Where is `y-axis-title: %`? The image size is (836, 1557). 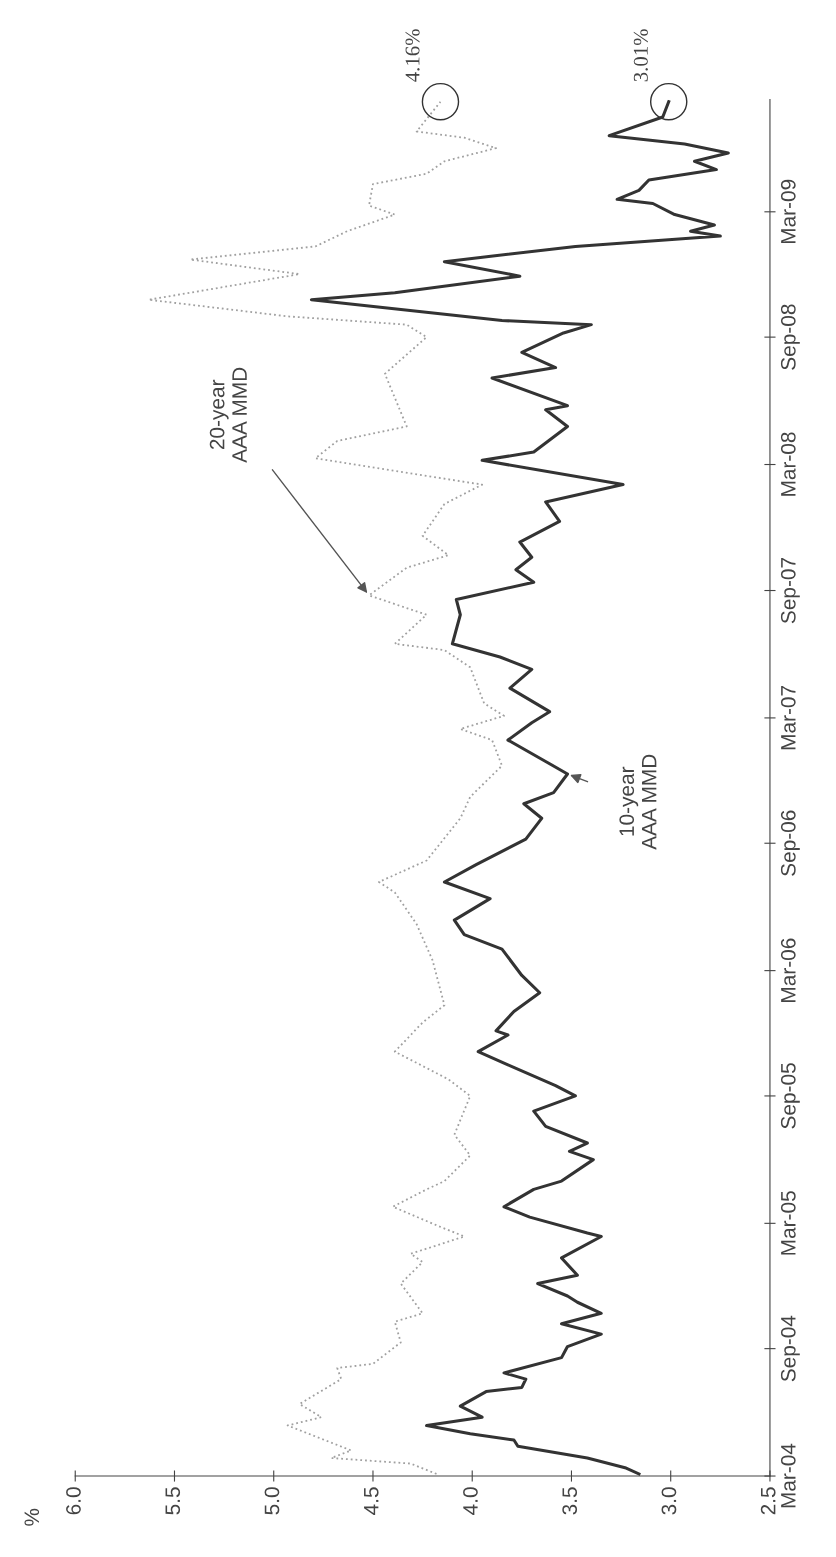 y-axis-title: % is located at coordinates (32, 1517).